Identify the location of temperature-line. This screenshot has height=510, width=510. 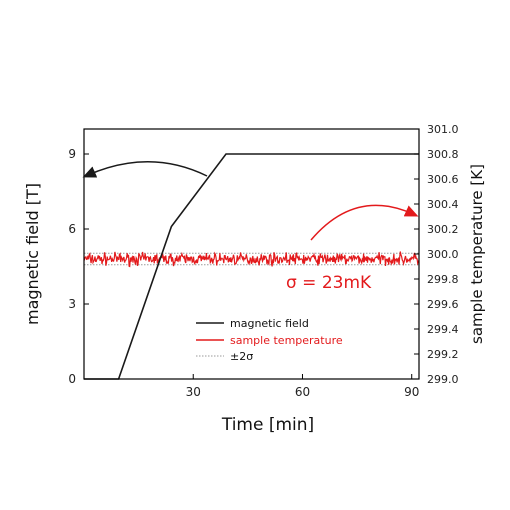
(251, 259).